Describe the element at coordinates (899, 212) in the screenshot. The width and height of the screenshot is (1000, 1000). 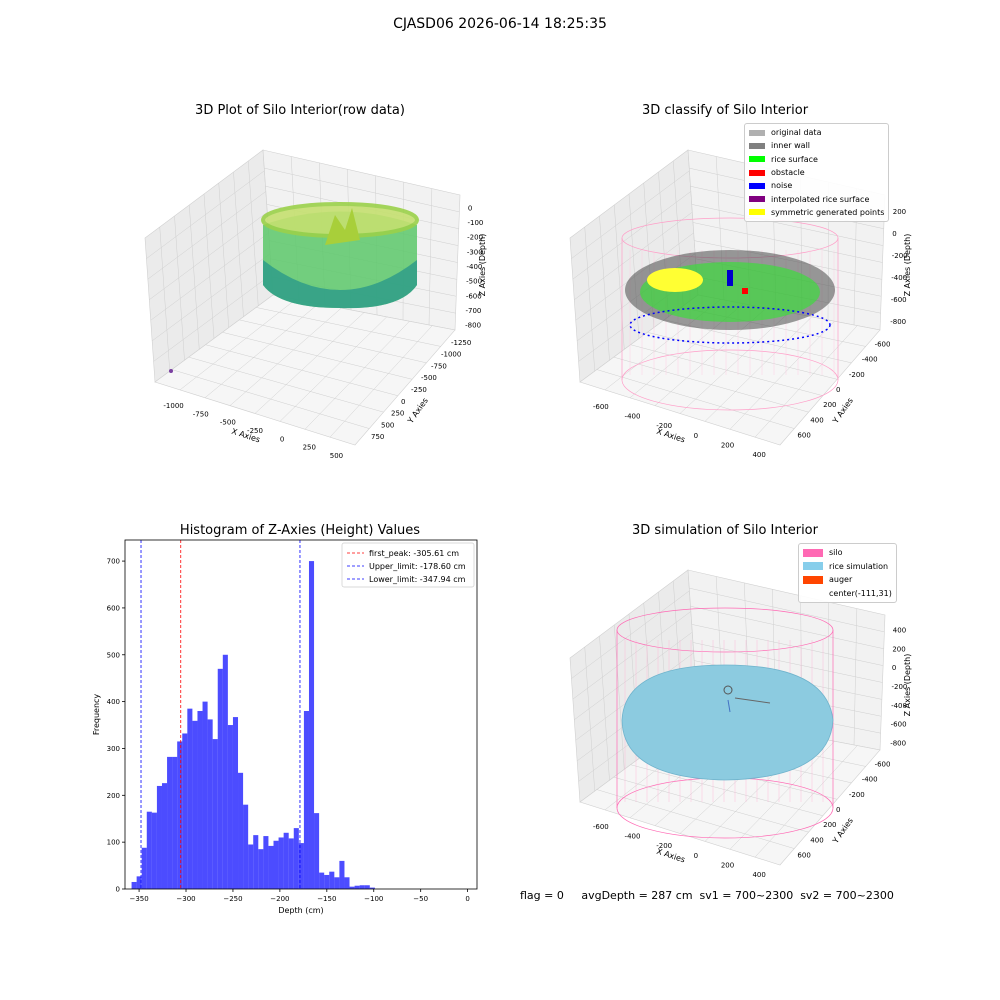
I see `panel2-z-tick-label: 200` at that location.